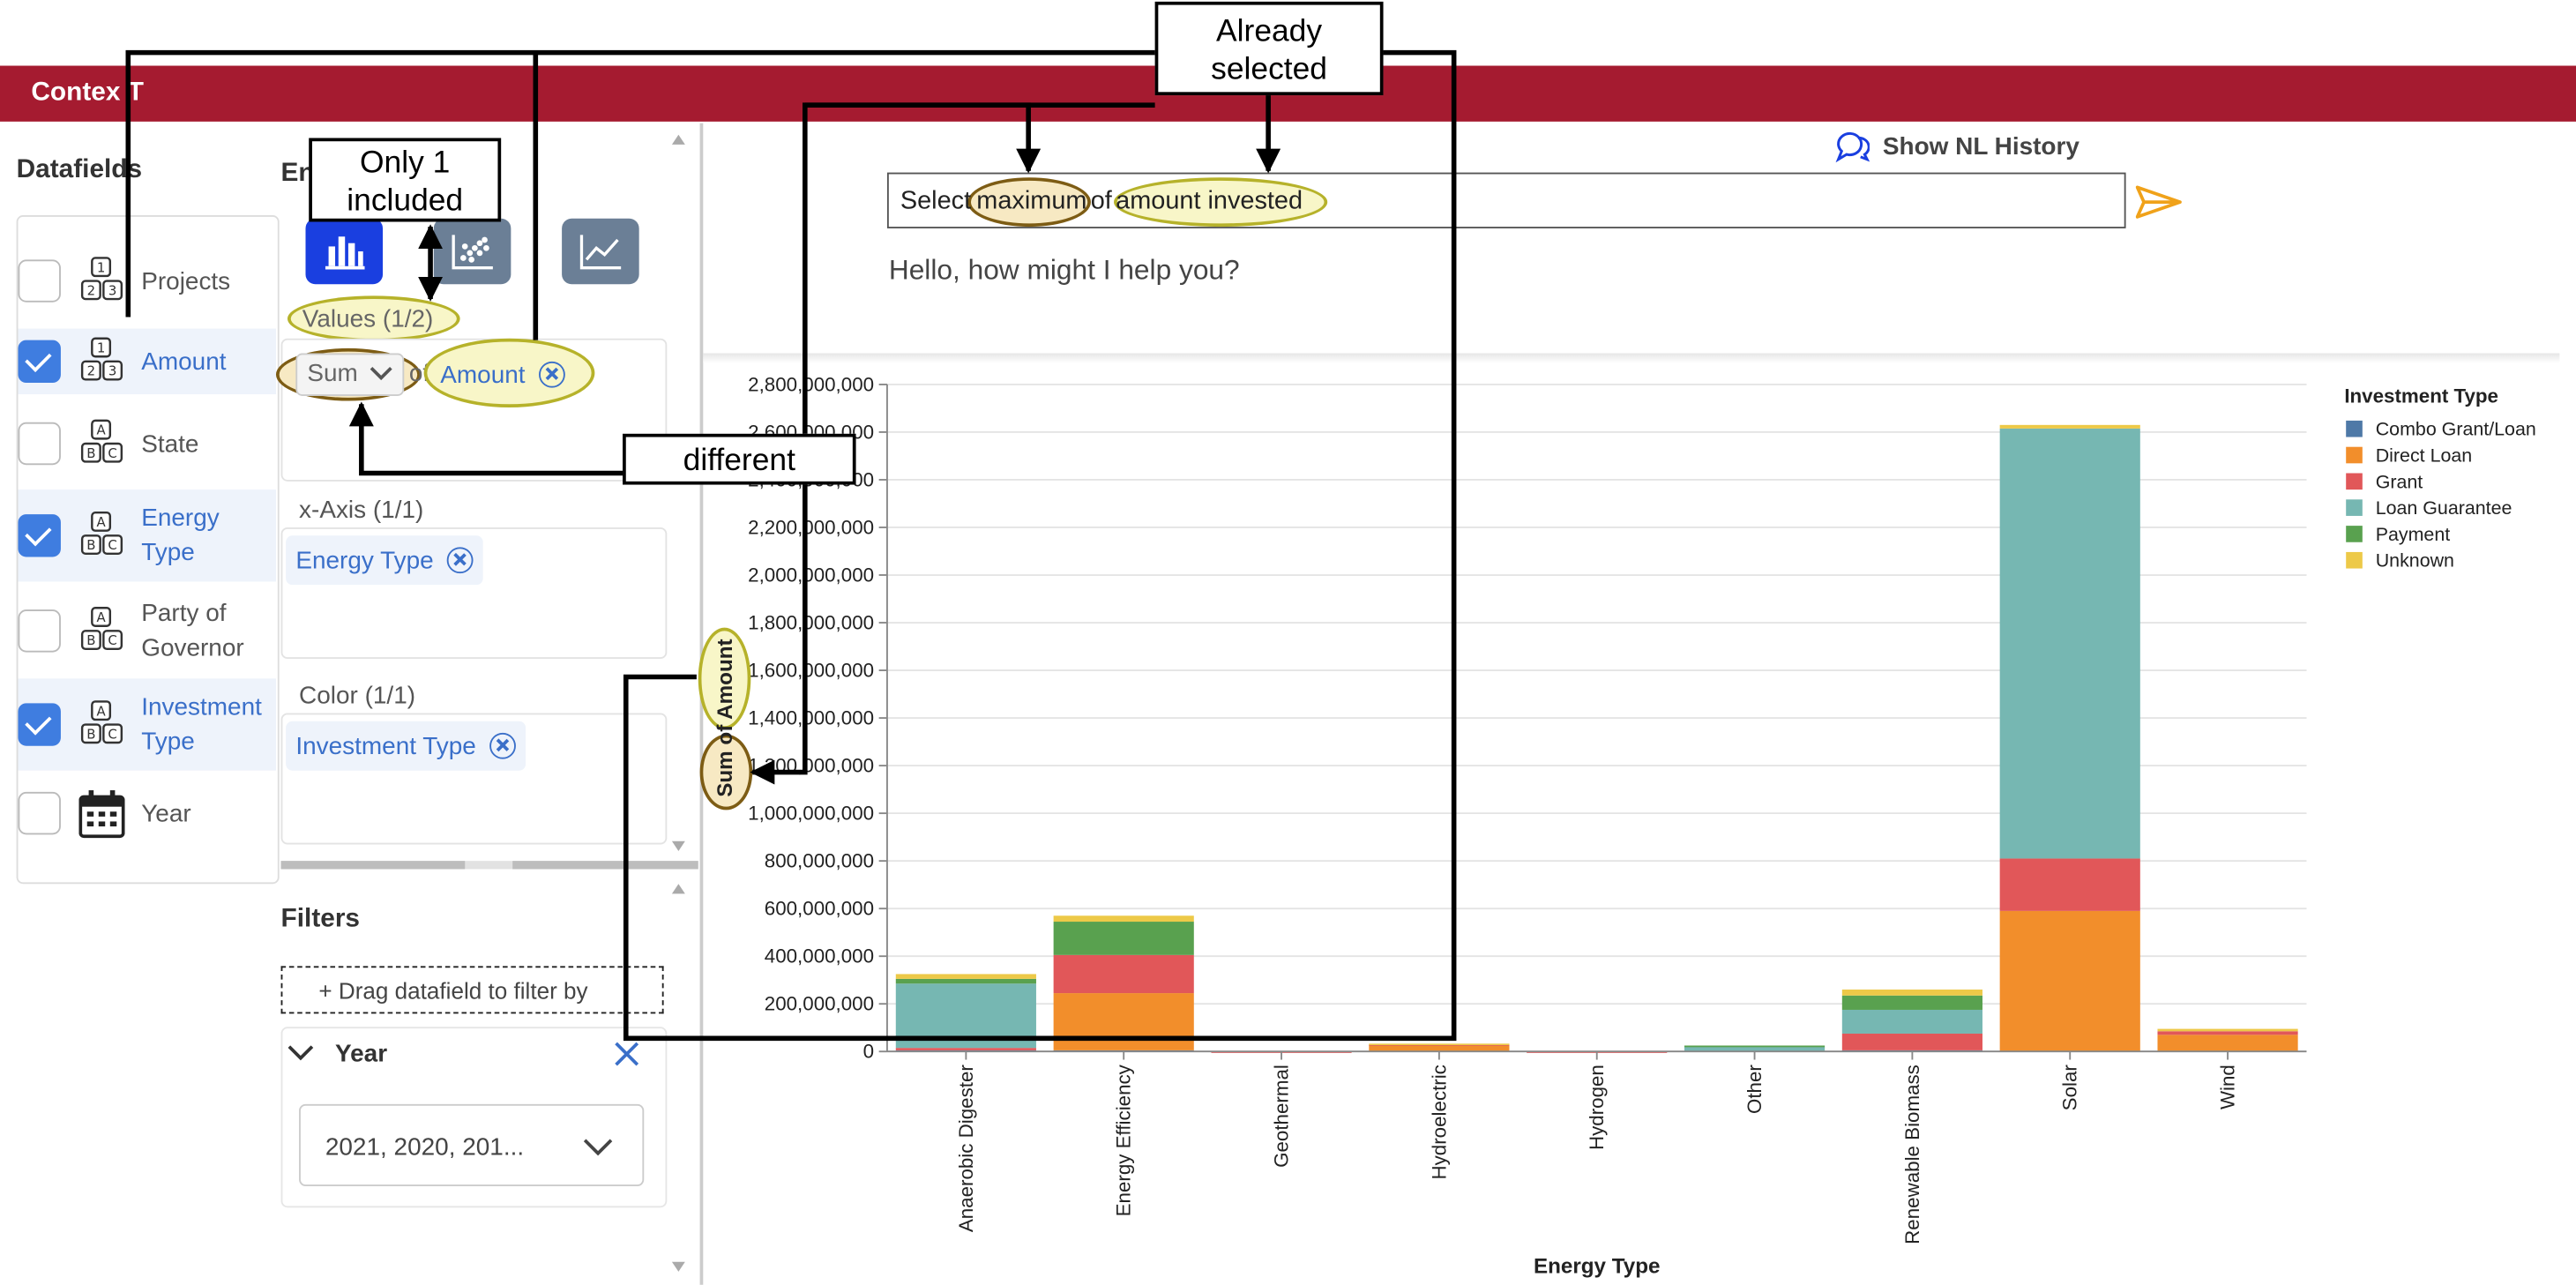 The image size is (2576, 1285). Describe the element at coordinates (90, 453) in the screenshot. I see `svg-text: B` at that location.